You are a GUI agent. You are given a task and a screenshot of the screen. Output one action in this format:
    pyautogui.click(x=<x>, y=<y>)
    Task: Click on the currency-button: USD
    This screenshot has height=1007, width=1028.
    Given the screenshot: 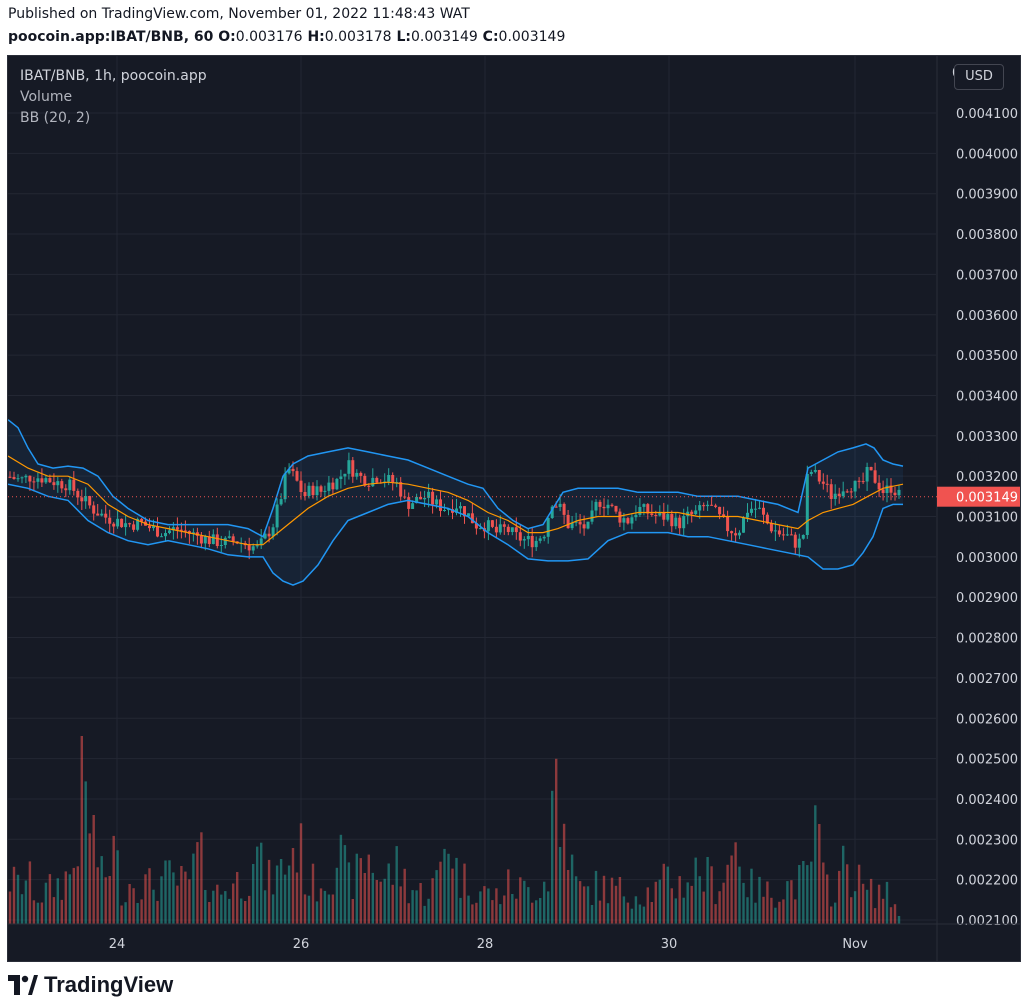 What is the action you would take?
    pyautogui.click(x=979, y=77)
    